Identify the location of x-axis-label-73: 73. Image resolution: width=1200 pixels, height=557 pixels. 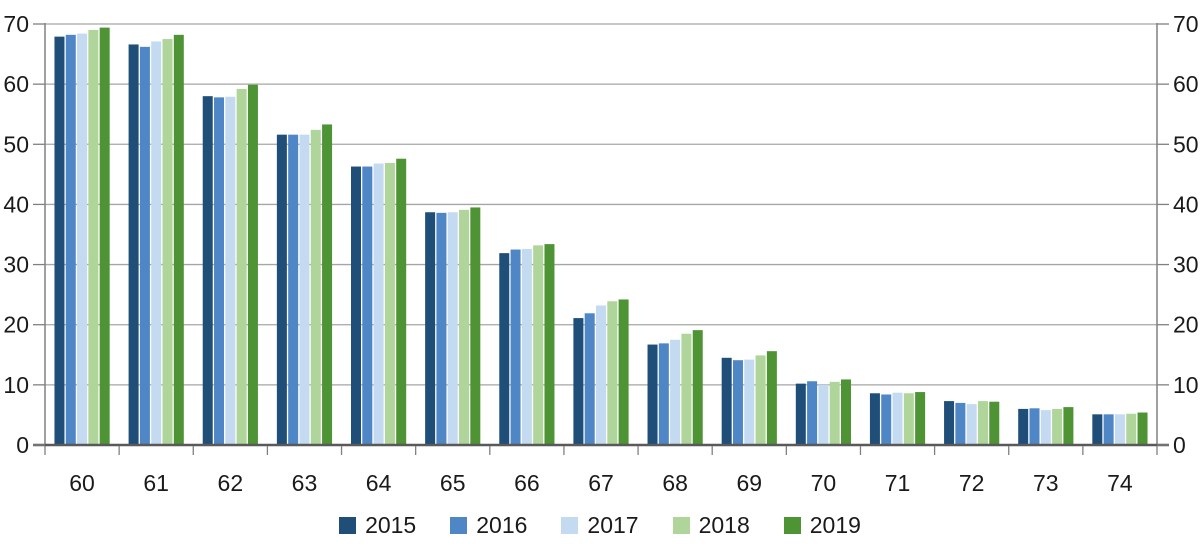
(1046, 483).